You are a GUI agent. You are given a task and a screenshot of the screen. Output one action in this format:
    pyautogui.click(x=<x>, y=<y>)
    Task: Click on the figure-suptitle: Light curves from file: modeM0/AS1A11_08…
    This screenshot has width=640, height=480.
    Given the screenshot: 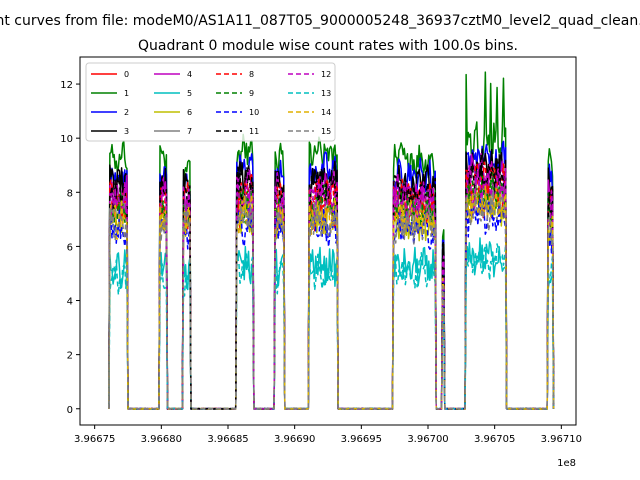 What is the action you would take?
    pyautogui.click(x=320, y=21)
    